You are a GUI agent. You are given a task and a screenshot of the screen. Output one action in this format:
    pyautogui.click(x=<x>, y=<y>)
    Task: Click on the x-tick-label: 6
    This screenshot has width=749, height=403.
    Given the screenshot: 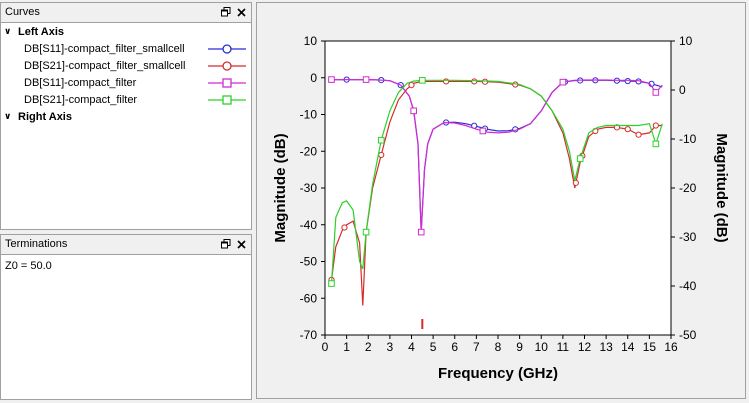 What is the action you would take?
    pyautogui.click(x=454, y=347)
    